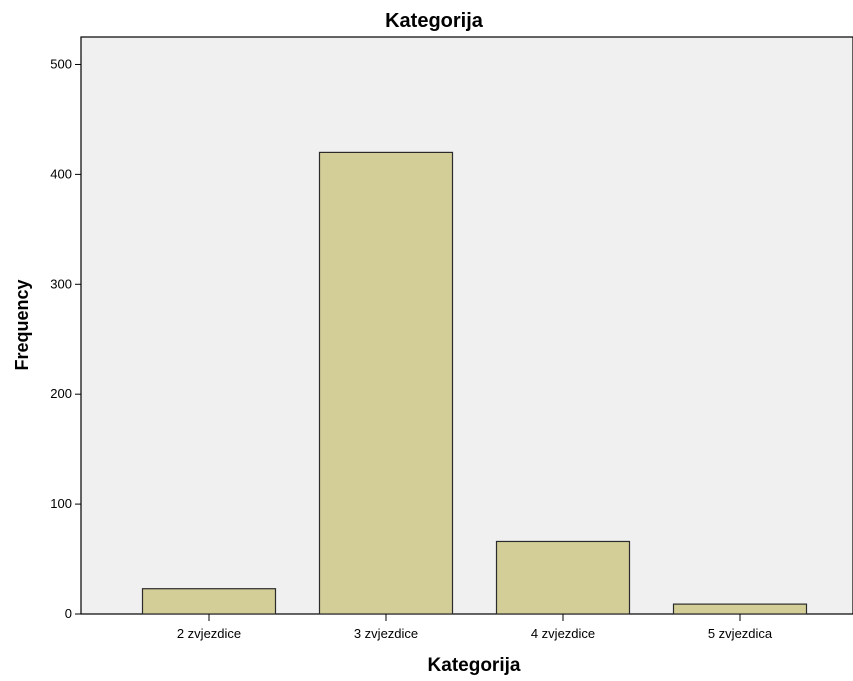  I want to click on bar-3-zvjezdice, so click(386, 383).